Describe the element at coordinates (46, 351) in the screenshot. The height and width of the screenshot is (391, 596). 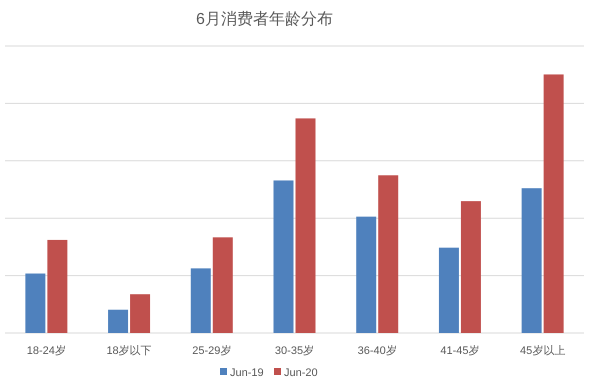
I see `x-tick-label: 18-24岁` at that location.